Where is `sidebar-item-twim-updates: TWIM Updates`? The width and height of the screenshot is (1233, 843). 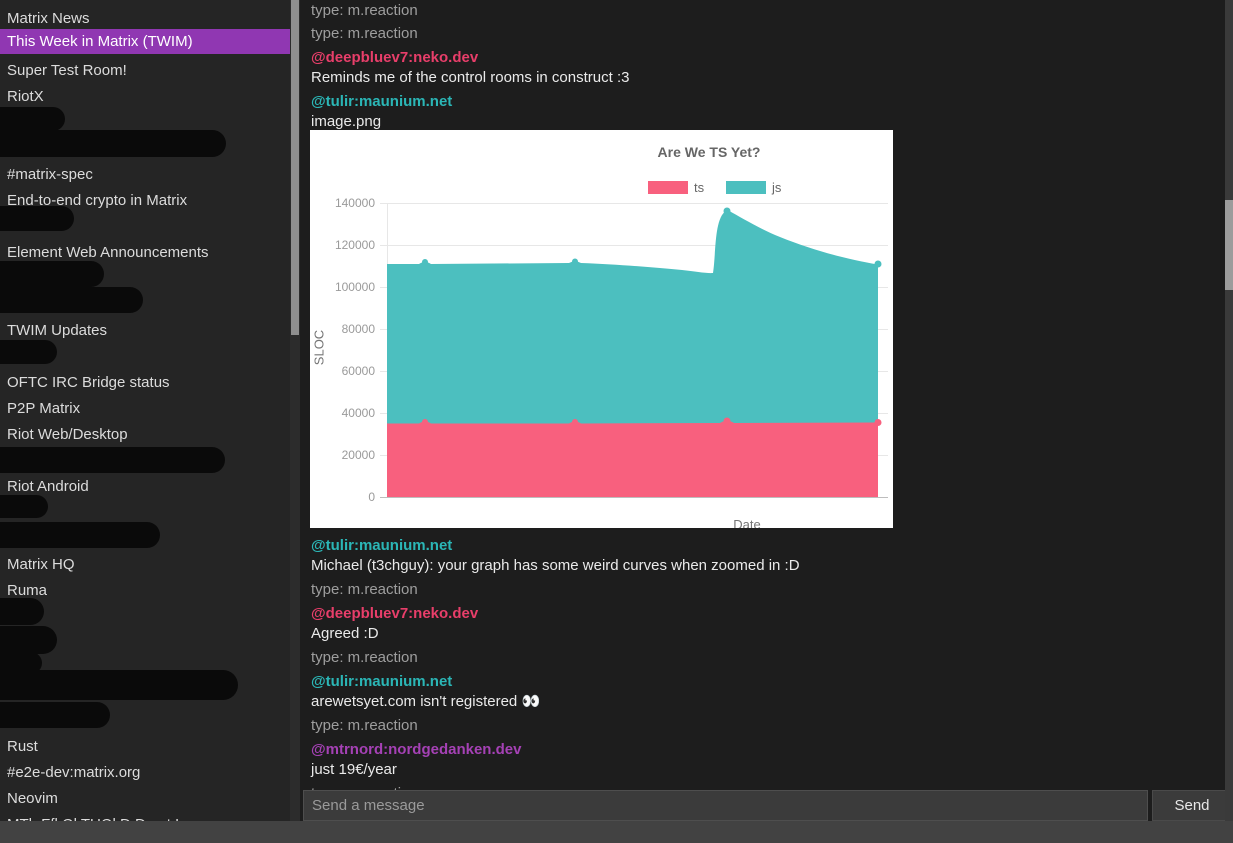 sidebar-item-twim-updates: TWIM Updates is located at coordinates (57, 330).